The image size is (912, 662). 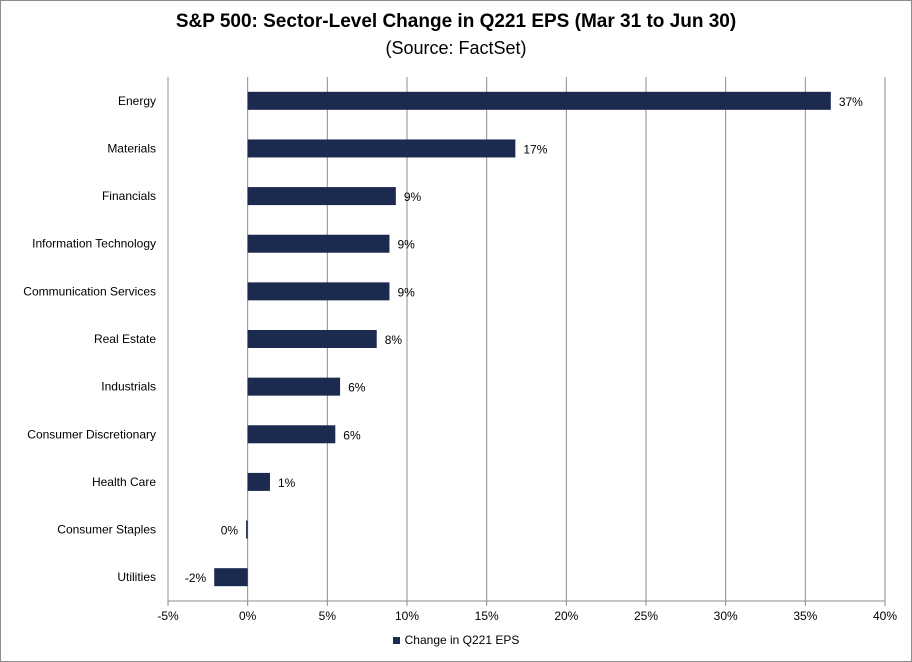 I want to click on x-tick-label: 25%, so click(x=646, y=616).